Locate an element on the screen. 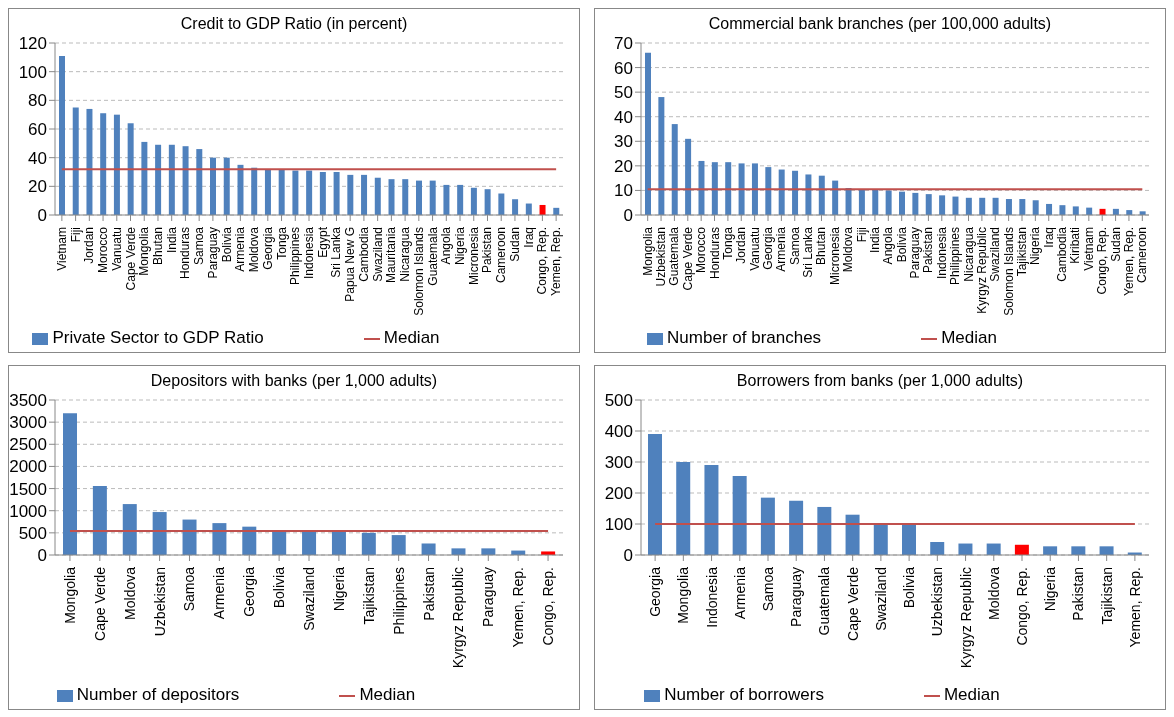 This screenshot has height=717, width=1174. x-tick-label: Vanuatu is located at coordinates (116, 249).